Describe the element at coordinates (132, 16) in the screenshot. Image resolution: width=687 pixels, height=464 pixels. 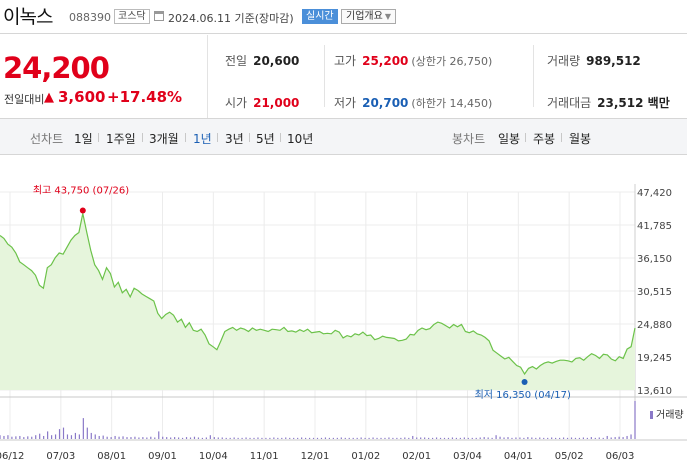
I see `market-badge: 코스닥` at that location.